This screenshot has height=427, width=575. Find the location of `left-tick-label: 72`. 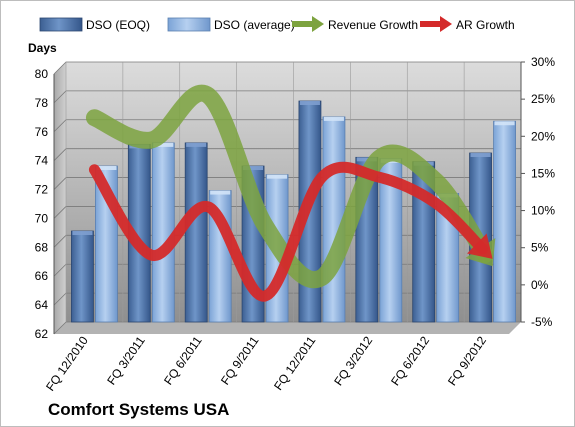

left-tick-label: 72 is located at coordinates (42, 190).